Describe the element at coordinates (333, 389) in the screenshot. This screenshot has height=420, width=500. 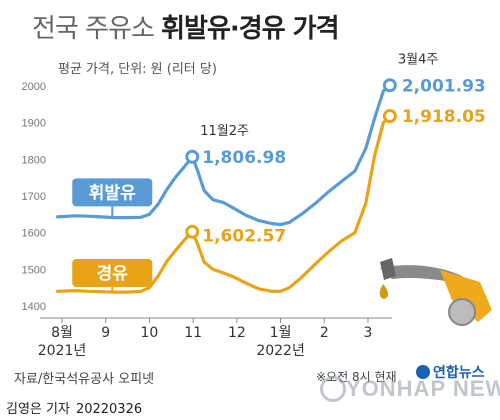
I see `watermark-icon` at that location.